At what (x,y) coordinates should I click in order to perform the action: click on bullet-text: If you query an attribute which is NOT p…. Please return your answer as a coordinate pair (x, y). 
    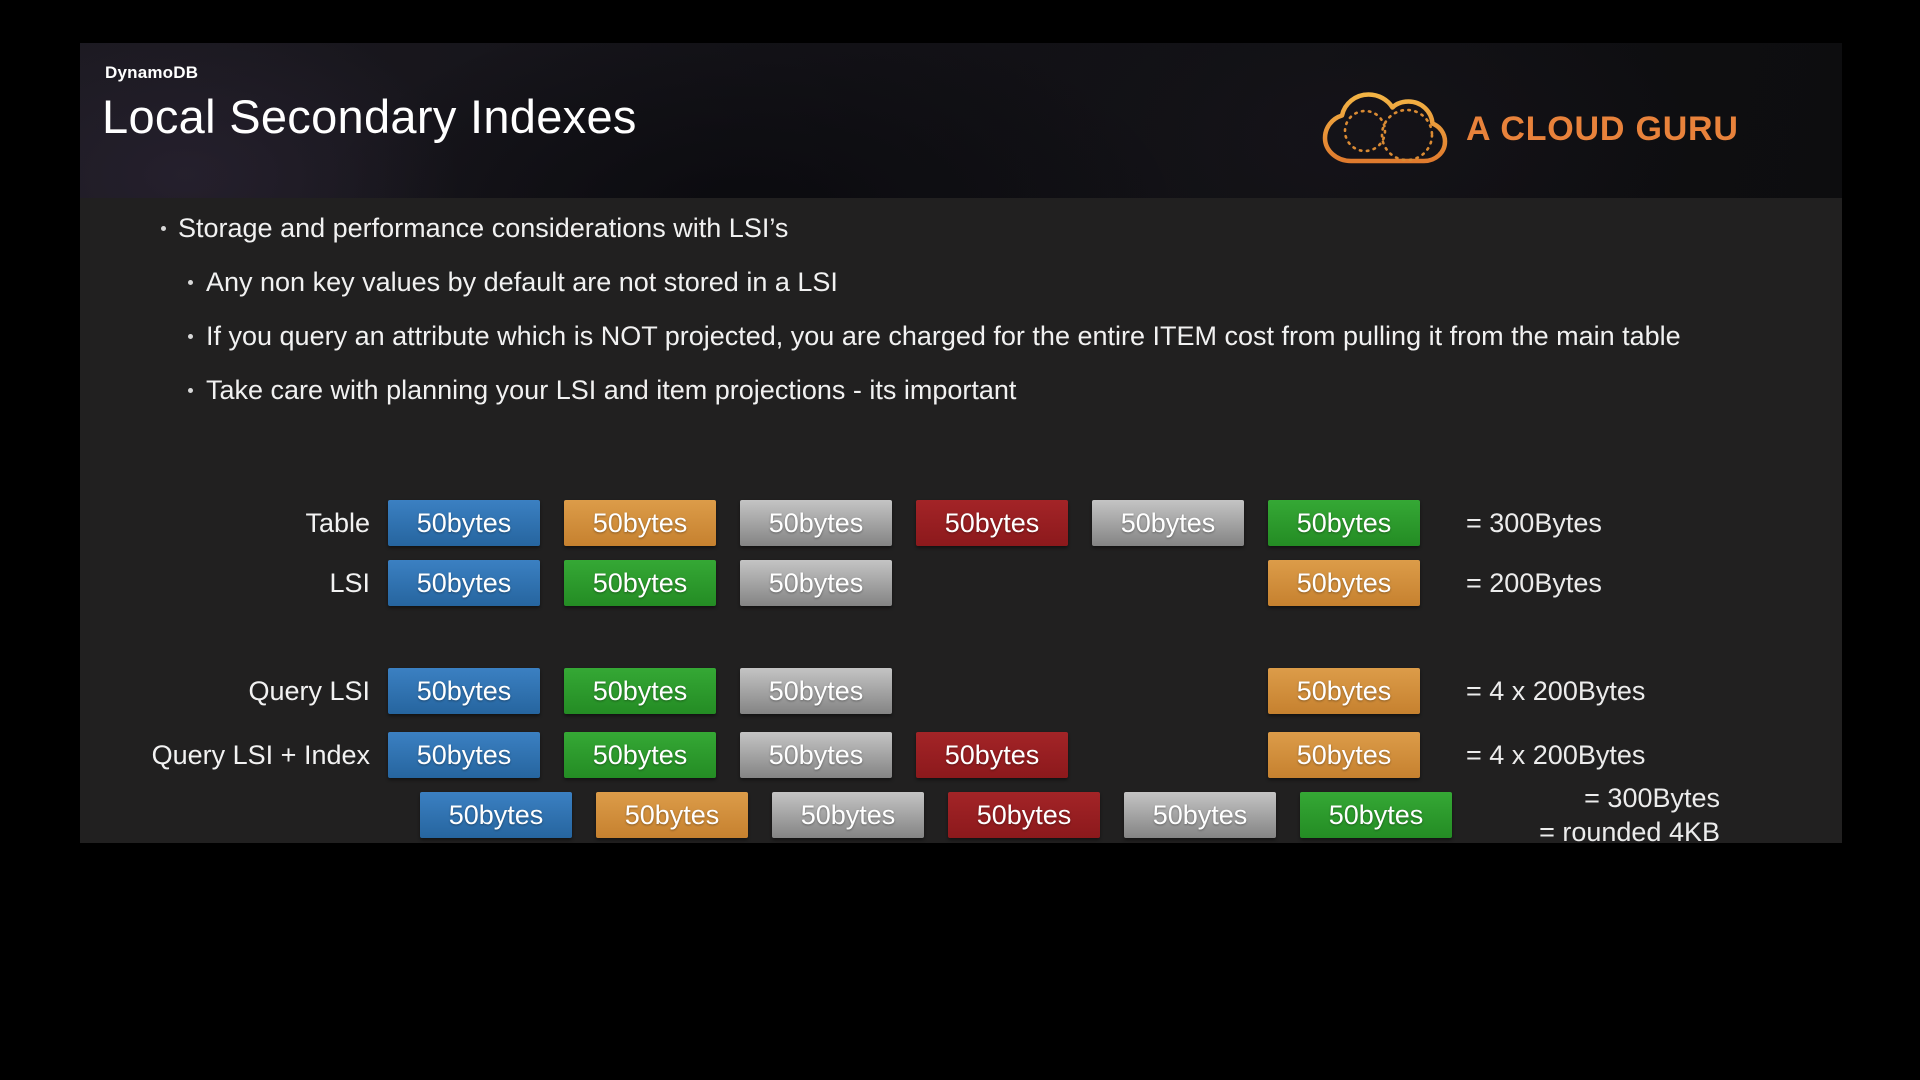
    Looking at the image, I should click on (943, 336).